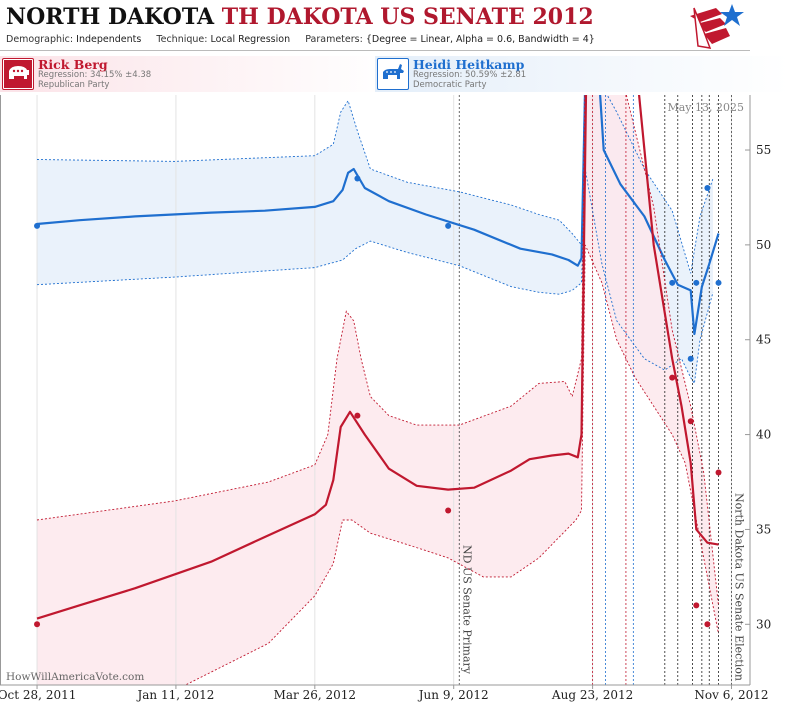  I want to click on x-tick-label: Jan 11, 2012, so click(174, 695).